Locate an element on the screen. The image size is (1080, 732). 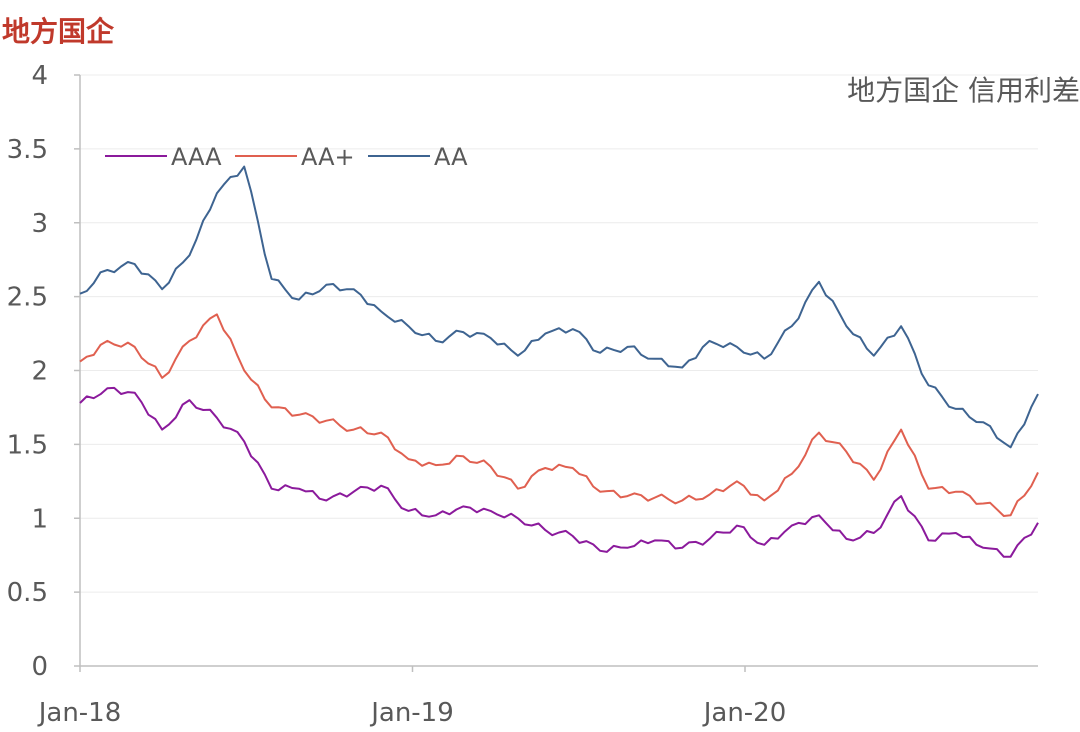
y-tick-label: 1.5 is located at coordinates (27, 445).